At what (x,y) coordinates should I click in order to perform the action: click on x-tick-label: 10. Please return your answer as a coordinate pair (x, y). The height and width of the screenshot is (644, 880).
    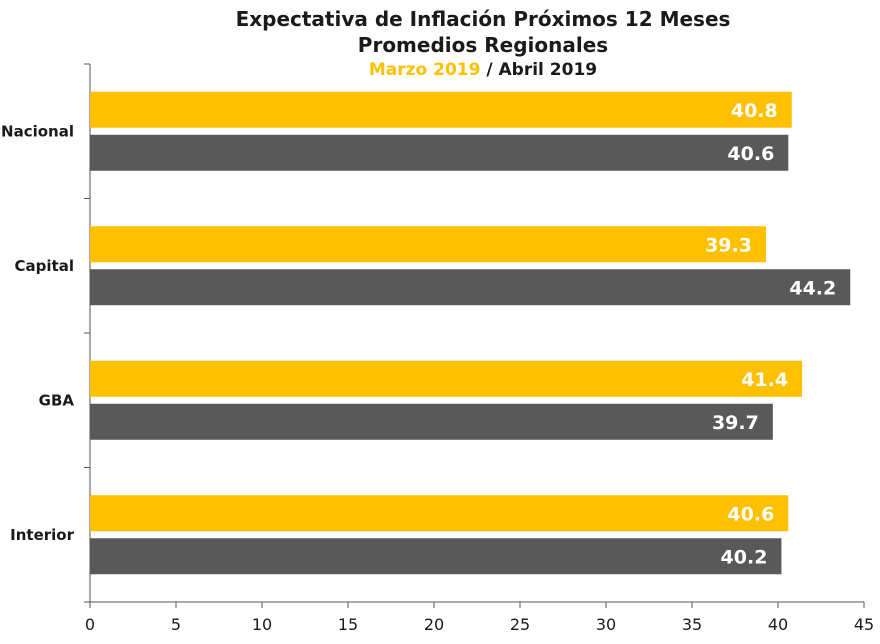
    Looking at the image, I should click on (262, 624).